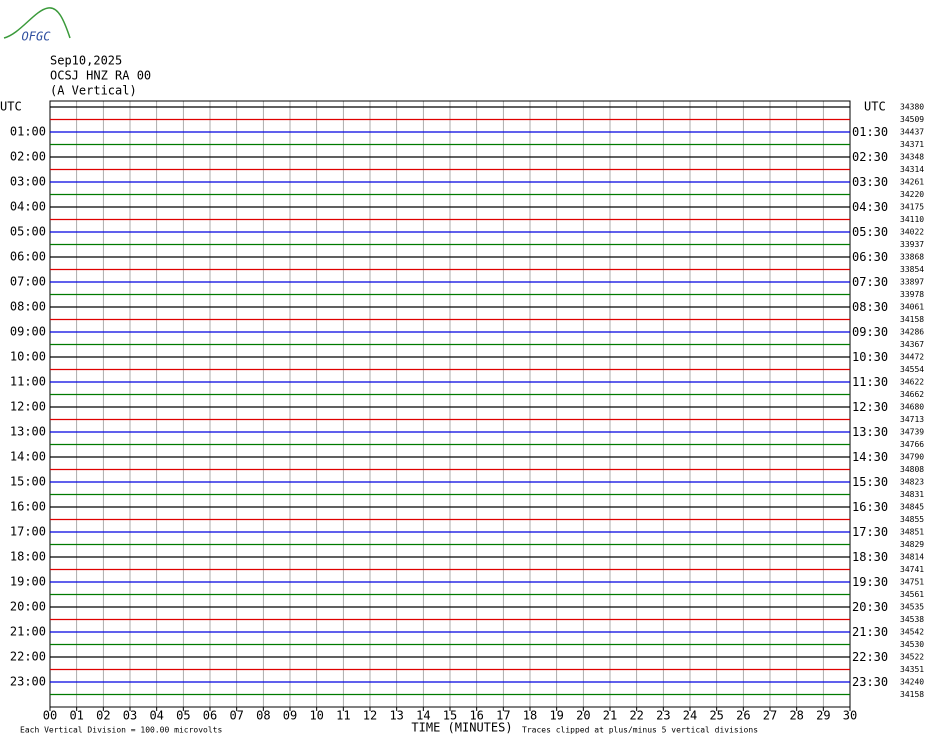 This screenshot has width=930, height=744. What do you see at coordinates (912, 132) in the screenshot?
I see `trace-count: 34437` at bounding box center [912, 132].